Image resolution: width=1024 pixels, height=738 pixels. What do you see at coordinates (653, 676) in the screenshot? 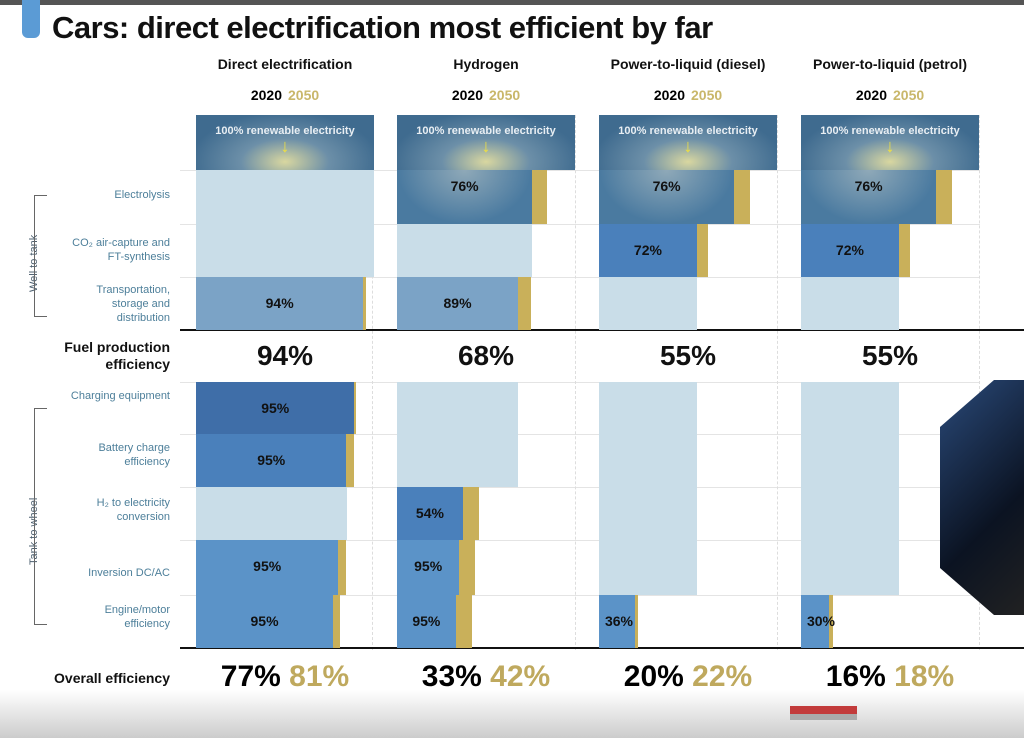
I see `overall-2020: 20%` at bounding box center [653, 676].